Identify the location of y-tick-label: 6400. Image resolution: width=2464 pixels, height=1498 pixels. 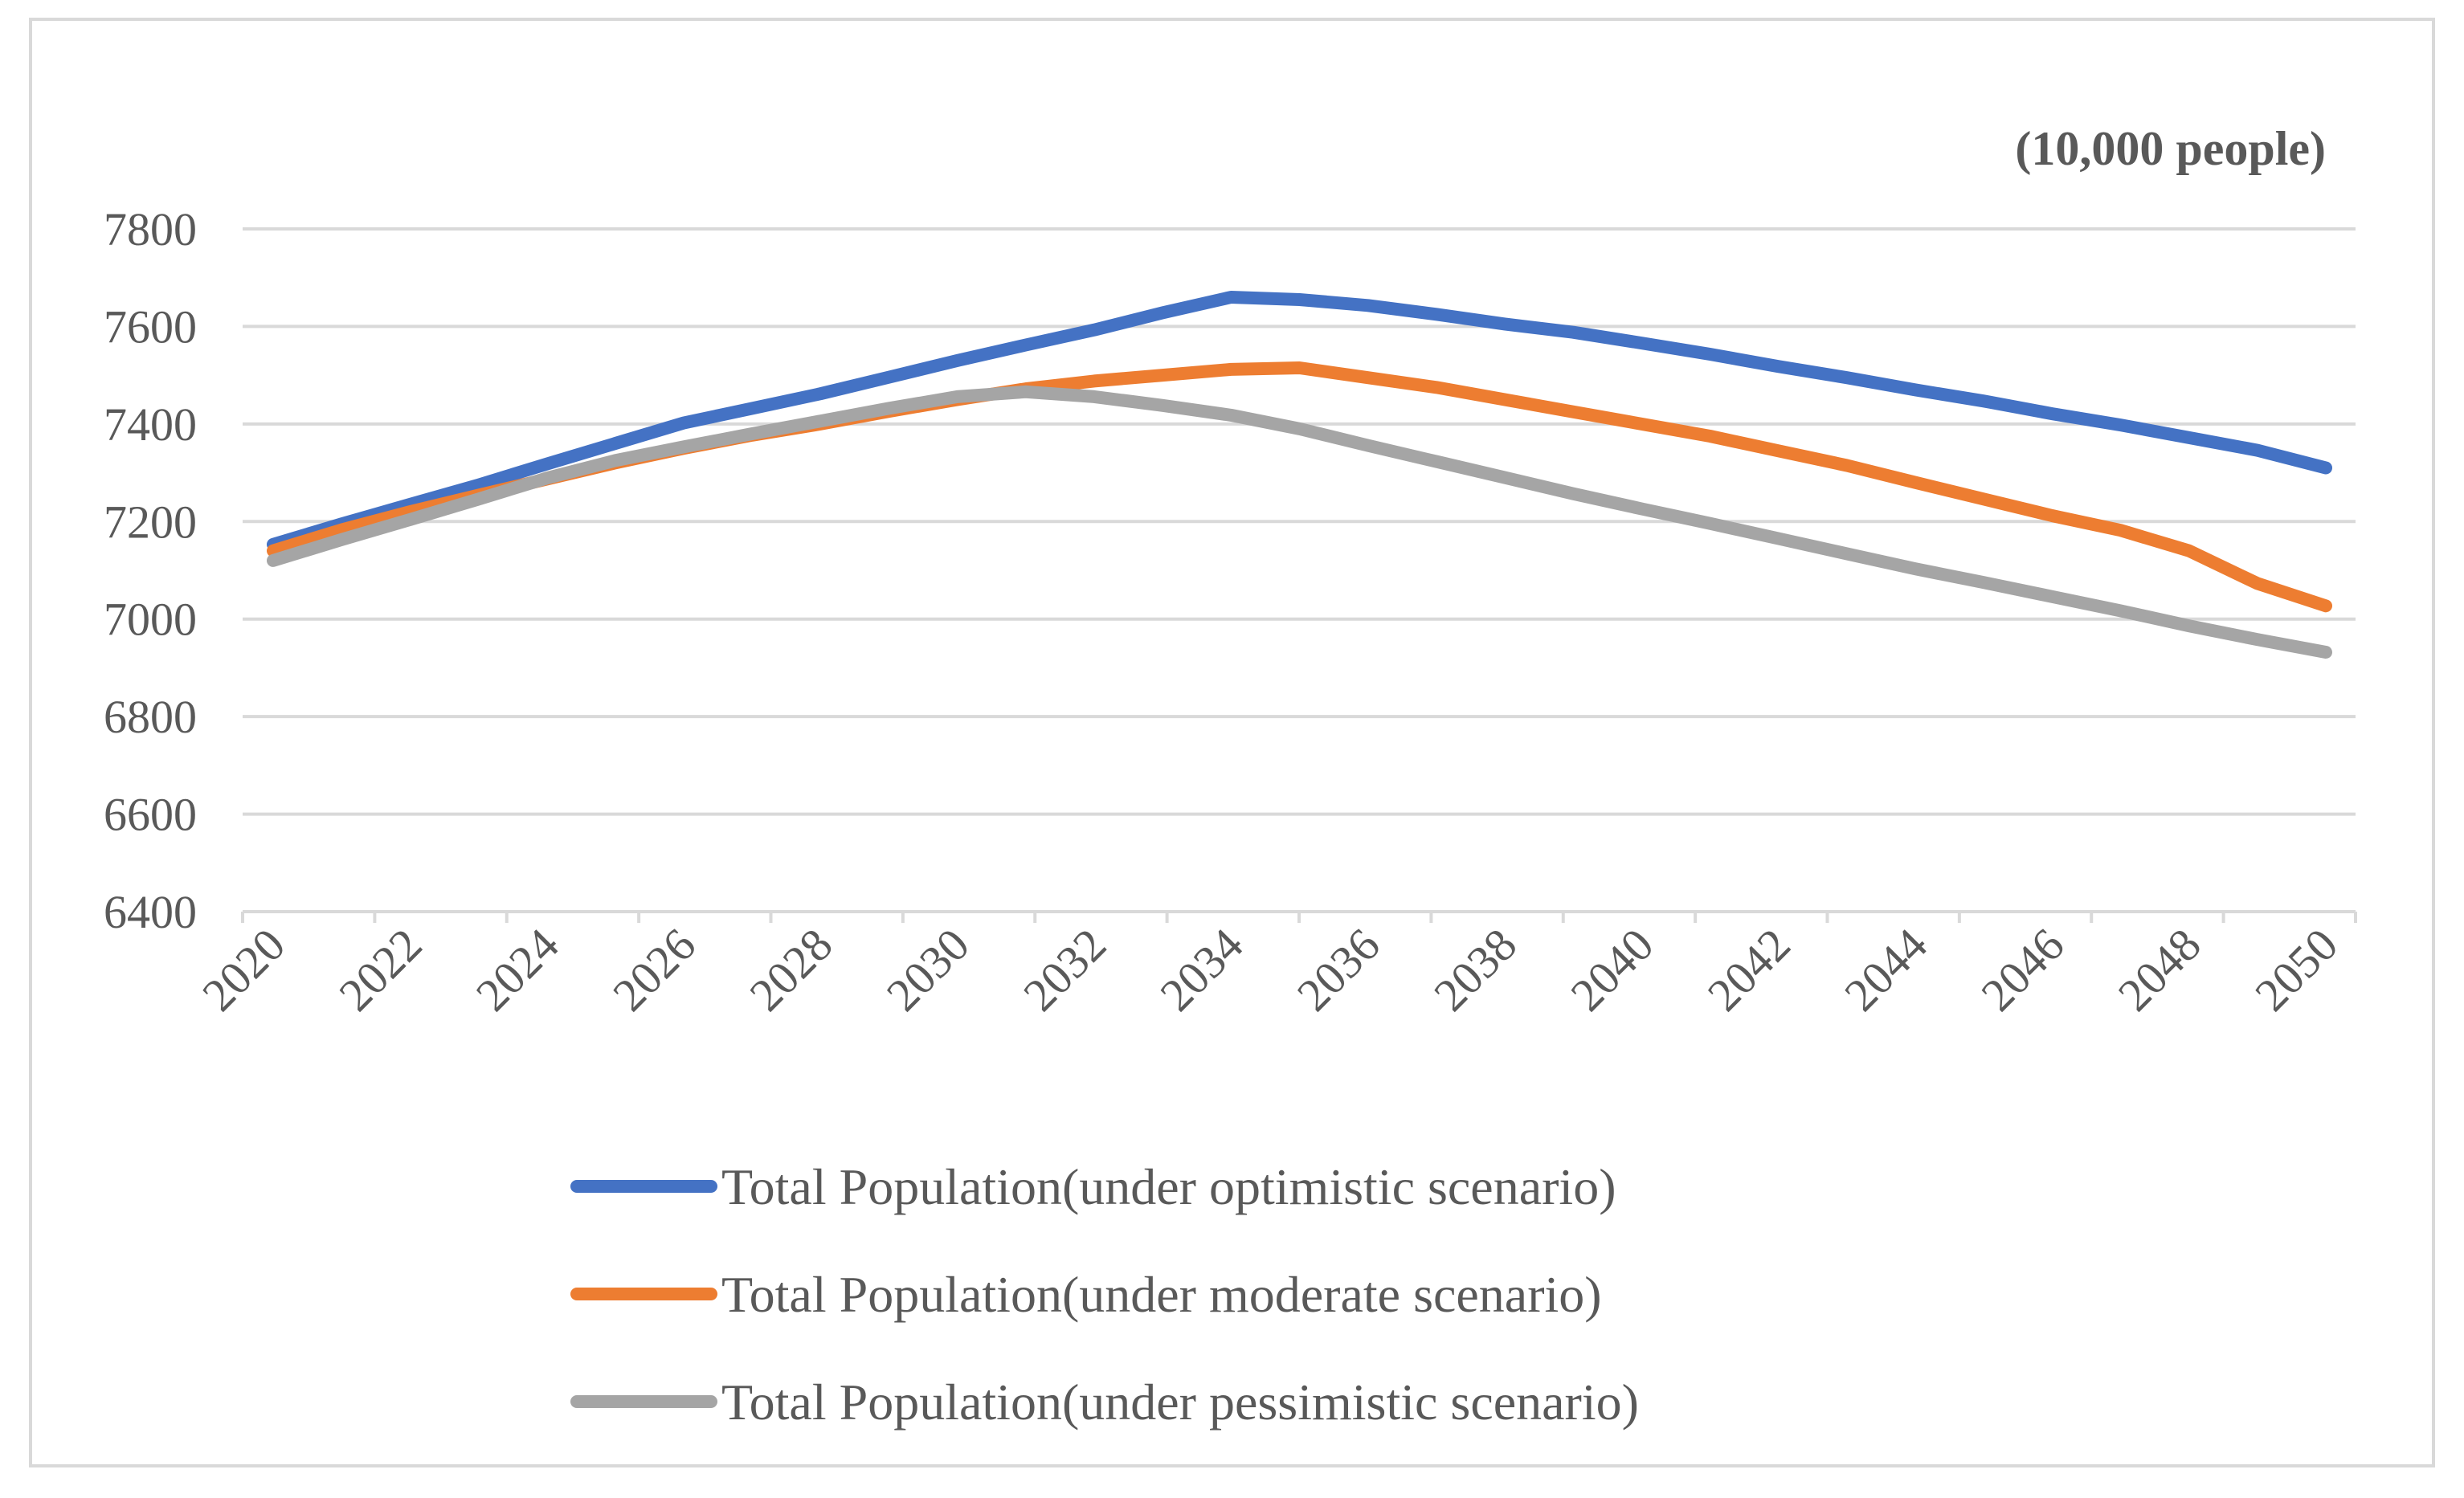
(150, 912).